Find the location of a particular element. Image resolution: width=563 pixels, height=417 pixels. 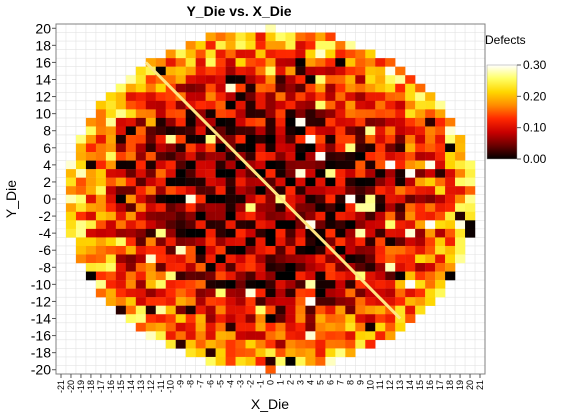

x-tick-label: -21 is located at coordinates (61, 386).